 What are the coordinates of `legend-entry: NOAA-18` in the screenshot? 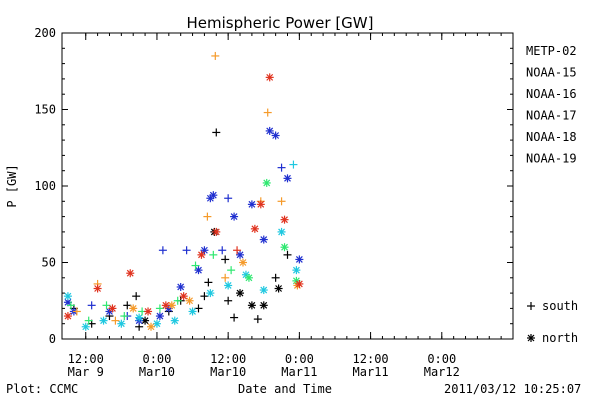 It's located at (551, 137).